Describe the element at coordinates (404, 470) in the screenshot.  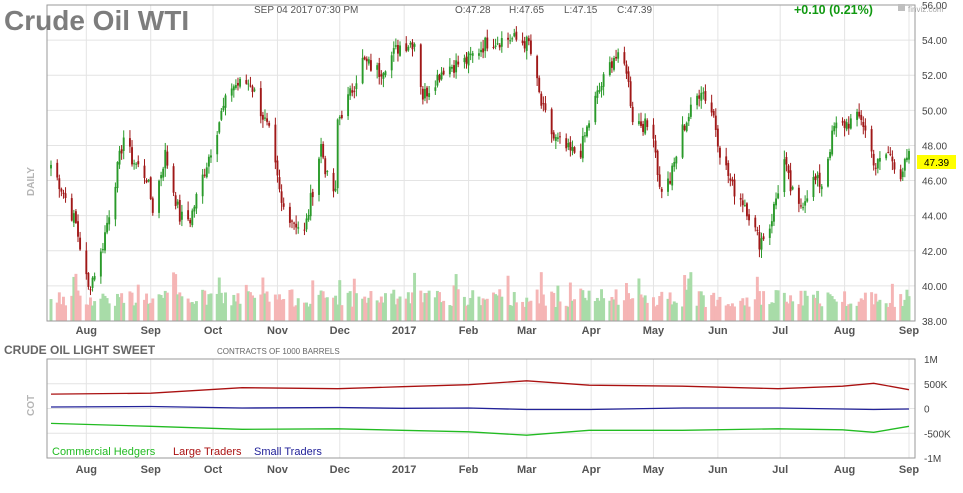
I see `cot-x-tick-label: 2017` at that location.